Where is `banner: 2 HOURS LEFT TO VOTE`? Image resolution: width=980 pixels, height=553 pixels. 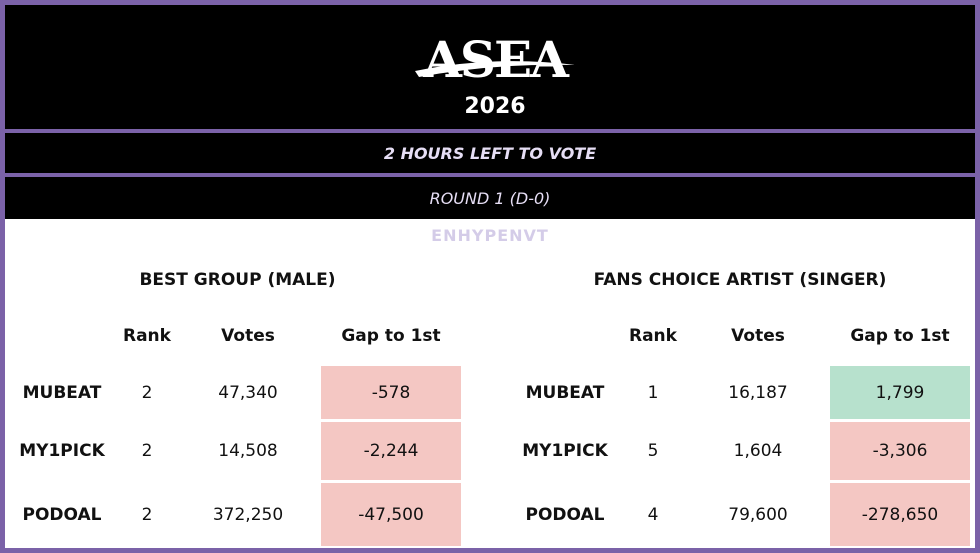 banner: 2 HOURS LEFT TO VOTE is located at coordinates (490, 153).